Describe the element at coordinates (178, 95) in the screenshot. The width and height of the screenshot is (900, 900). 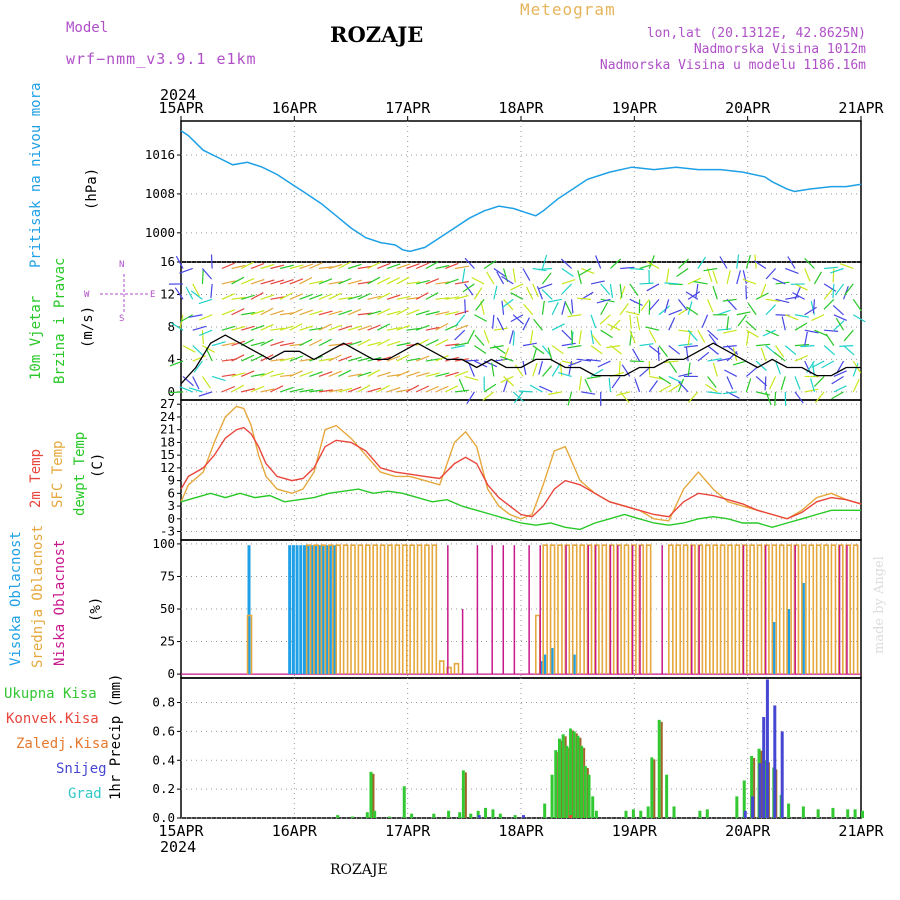
I see `year-label-top: 2024` at that location.